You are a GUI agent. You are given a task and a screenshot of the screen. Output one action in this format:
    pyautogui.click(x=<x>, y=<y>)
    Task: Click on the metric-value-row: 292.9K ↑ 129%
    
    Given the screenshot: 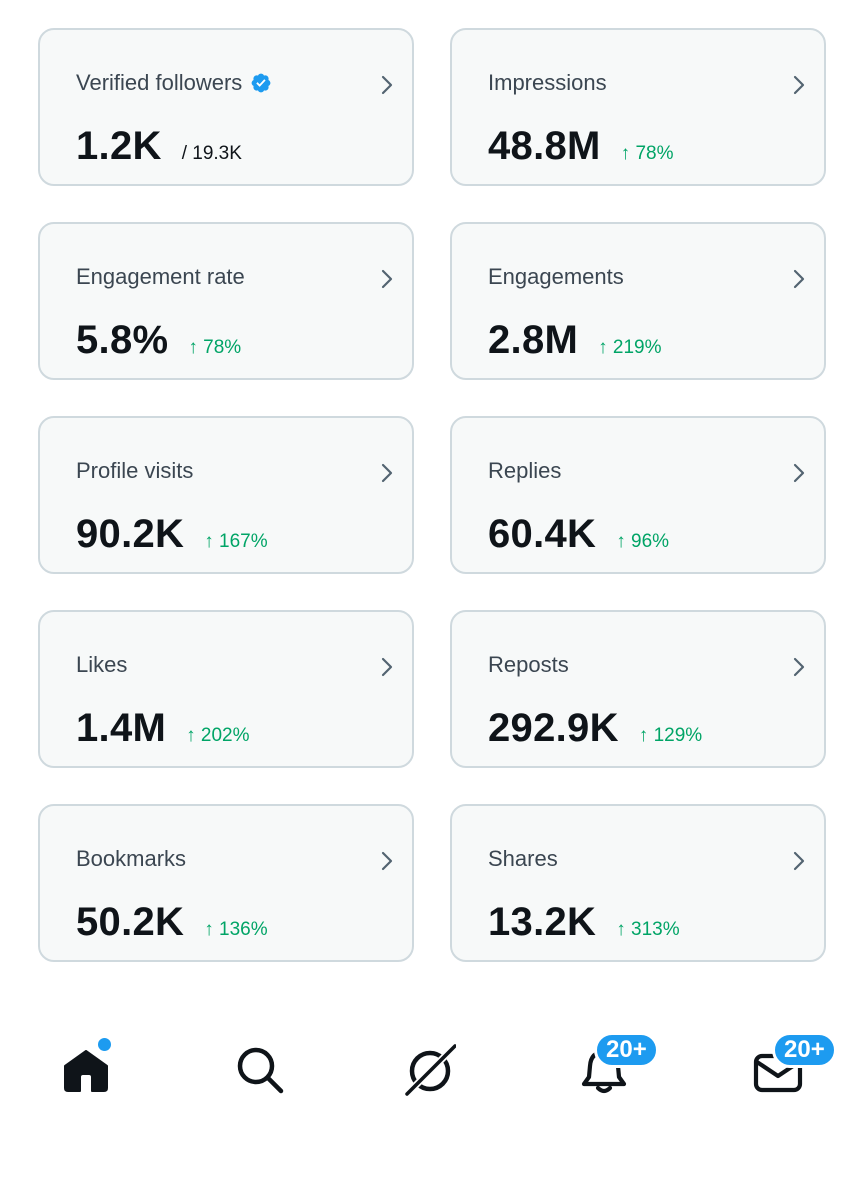 What is the action you would take?
    pyautogui.click(x=595, y=728)
    